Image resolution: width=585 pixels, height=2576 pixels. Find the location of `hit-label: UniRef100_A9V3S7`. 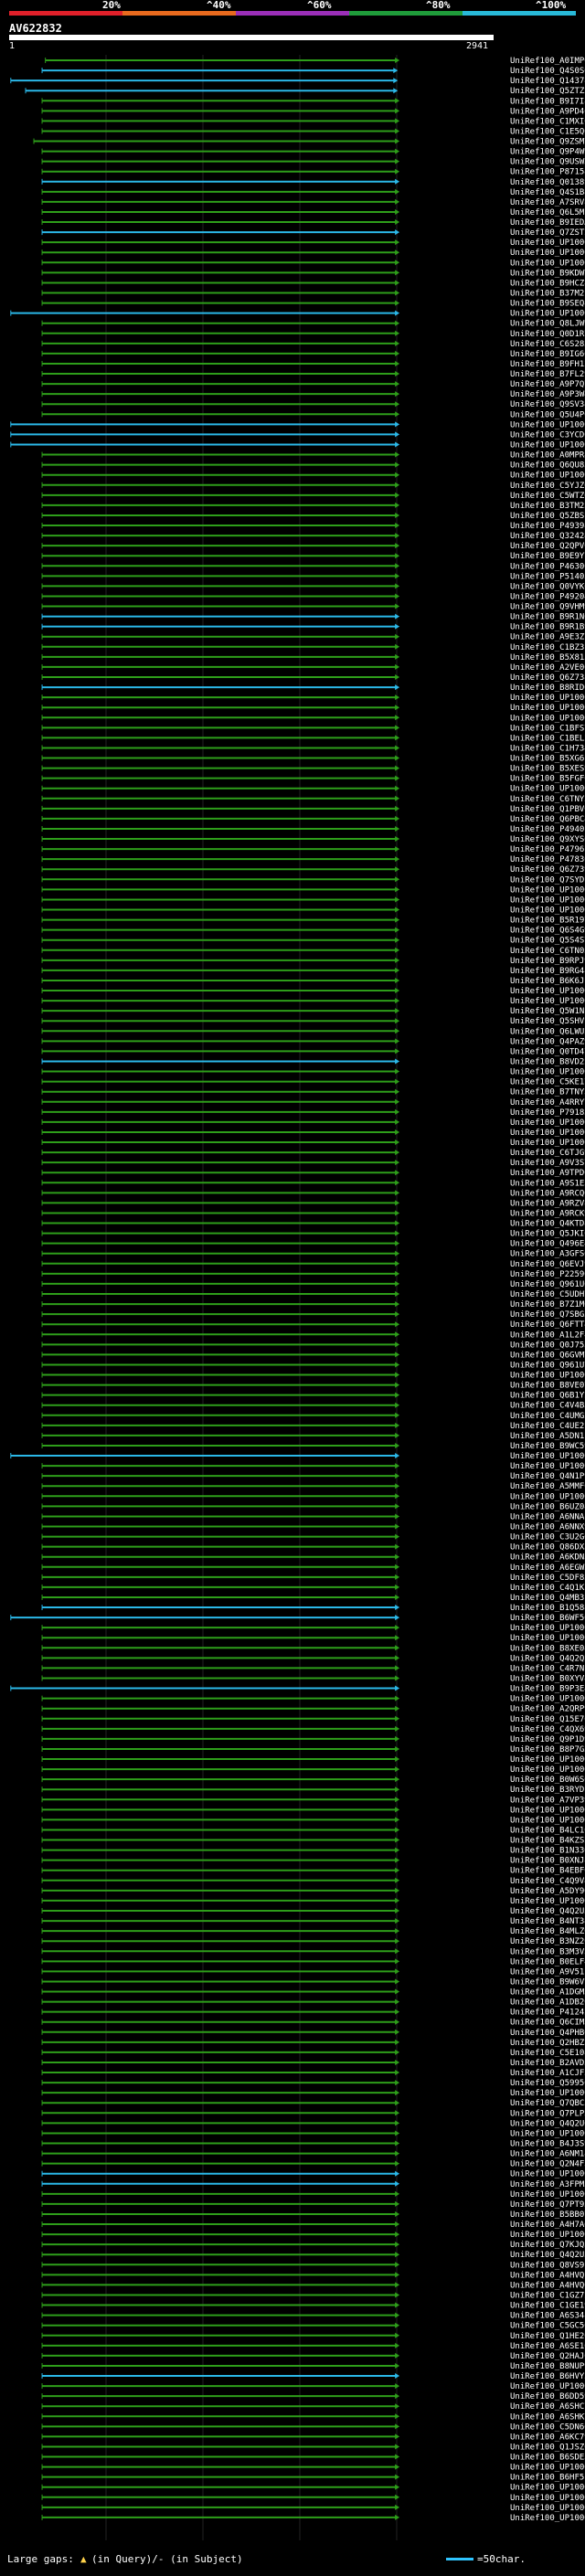

hit-label: UniRef100_A9V3S7 is located at coordinates (547, 1163).